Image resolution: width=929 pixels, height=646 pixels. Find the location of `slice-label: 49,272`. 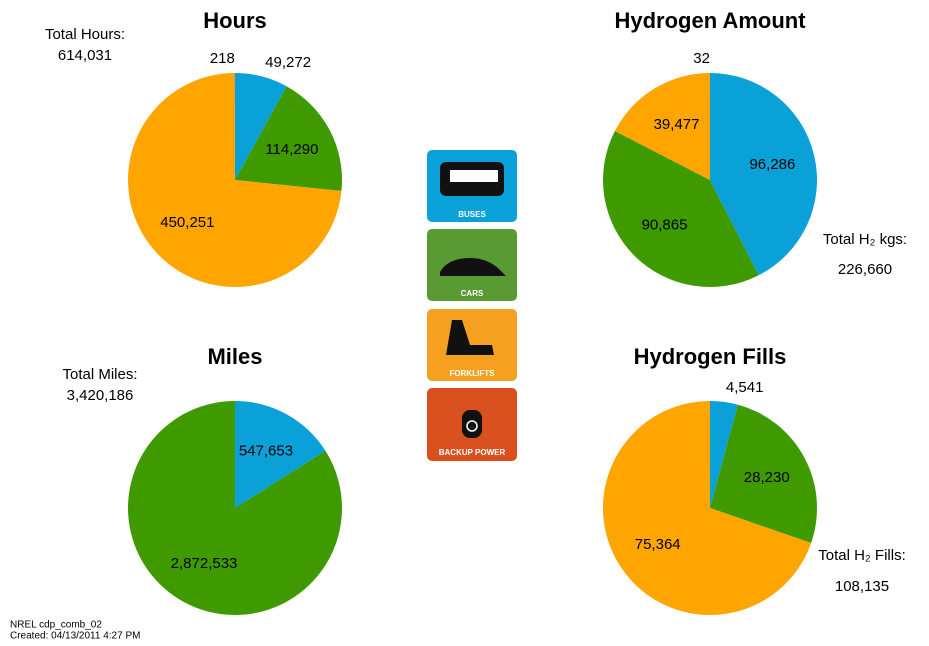

slice-label: 49,272 is located at coordinates (288, 62).